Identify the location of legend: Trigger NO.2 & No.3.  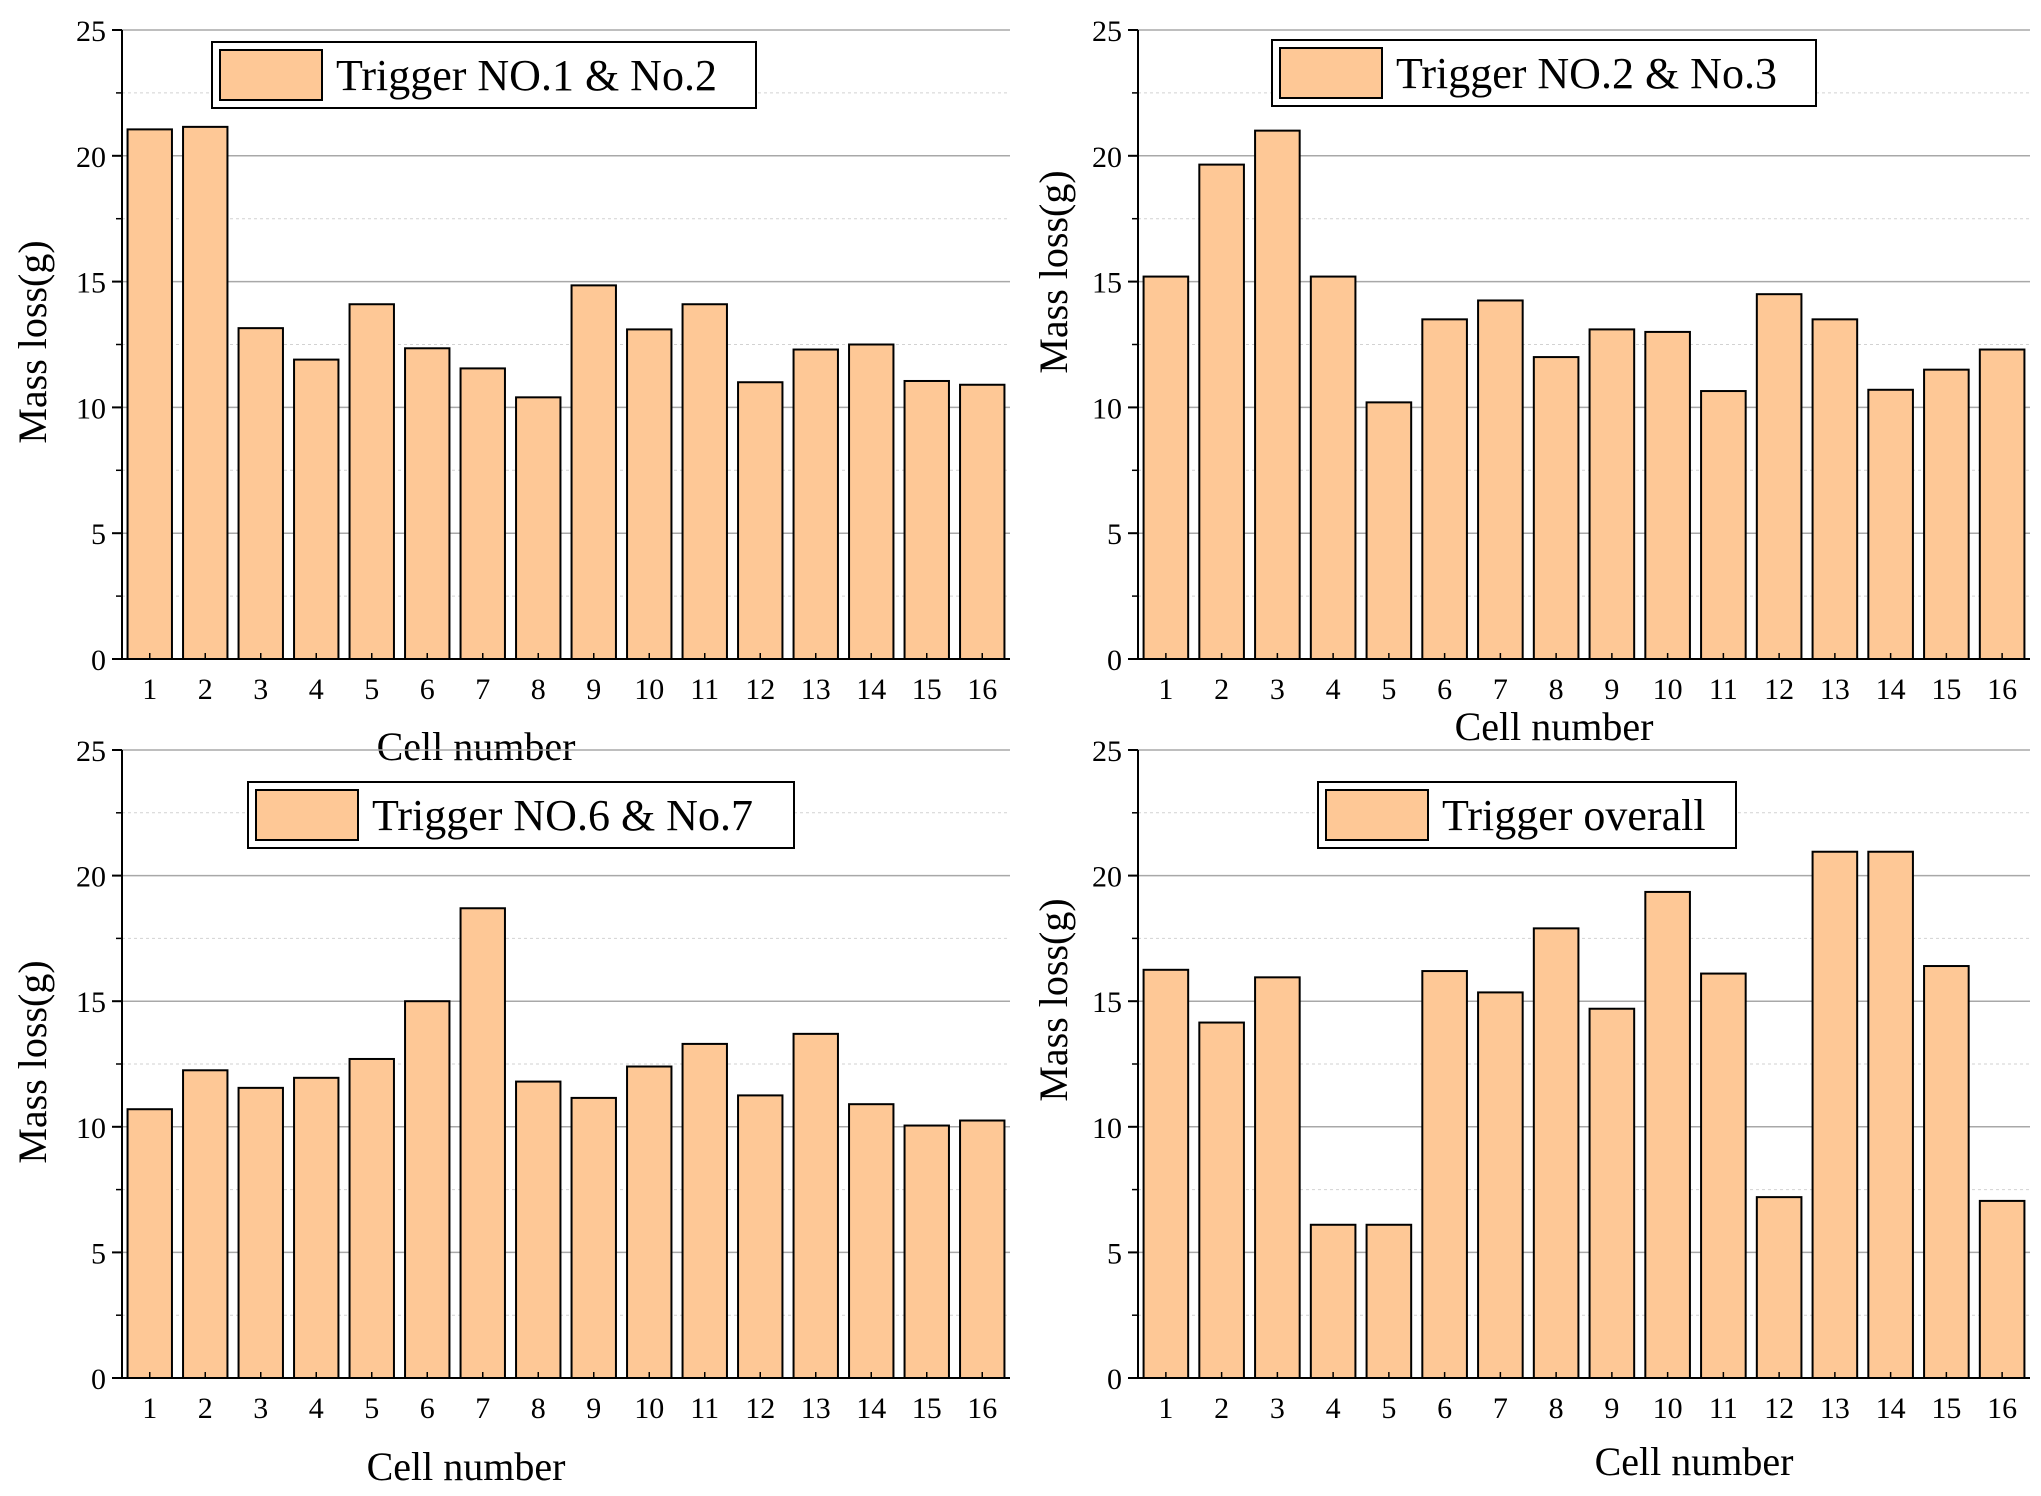
(1544, 73).